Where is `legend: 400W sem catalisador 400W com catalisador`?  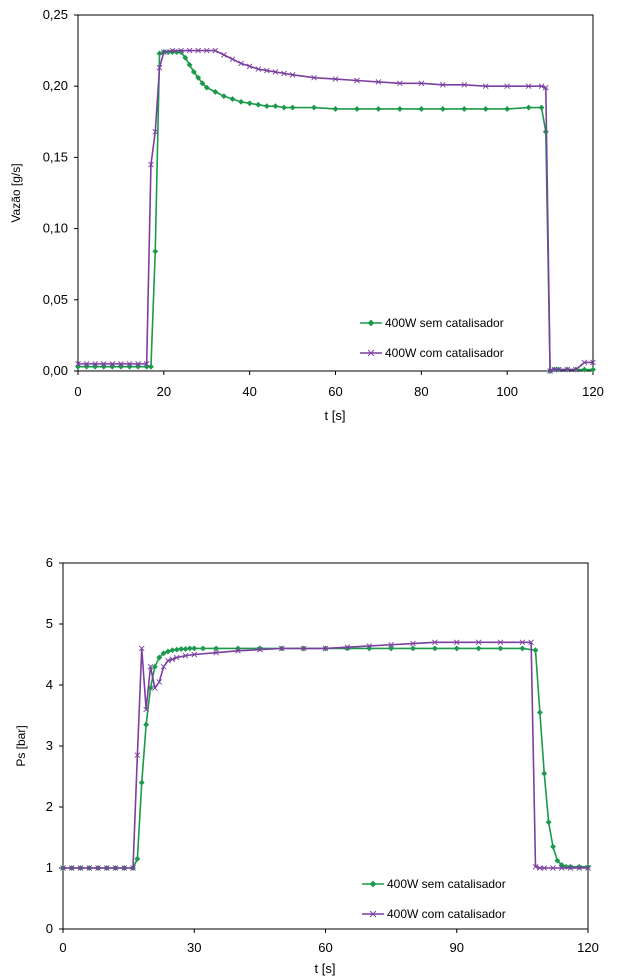
legend: 400W sem catalisador 400W com catalisador is located at coordinates (432, 338).